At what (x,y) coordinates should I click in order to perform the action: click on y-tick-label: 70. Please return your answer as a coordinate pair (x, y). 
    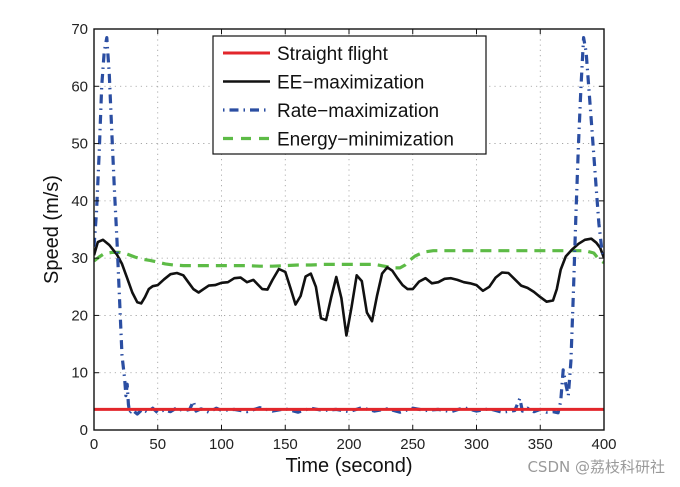
    Looking at the image, I should click on (79, 29).